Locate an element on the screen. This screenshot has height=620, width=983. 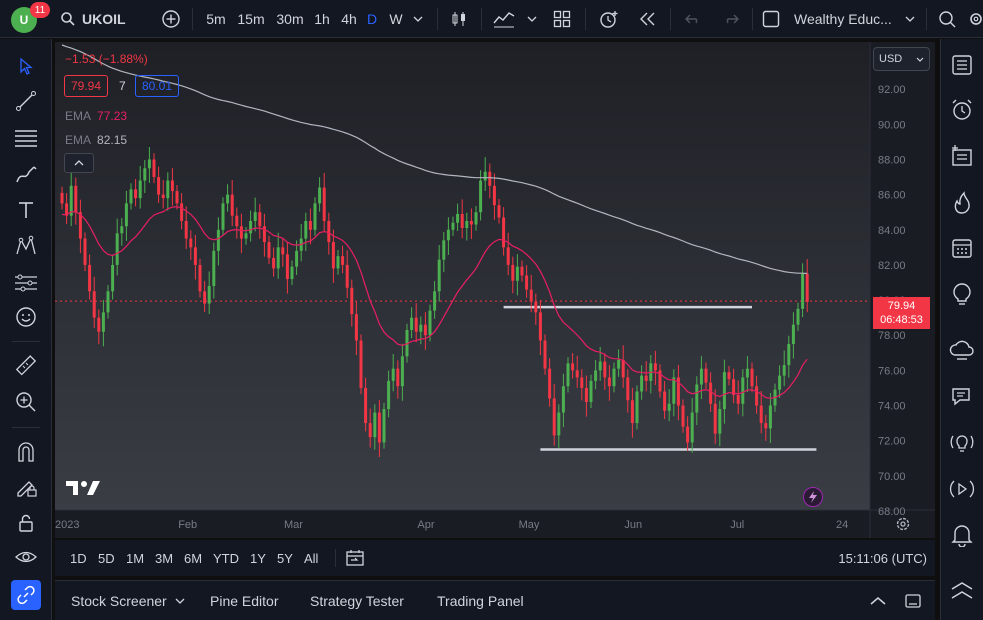
range-ytd: YTD is located at coordinates (226, 558).